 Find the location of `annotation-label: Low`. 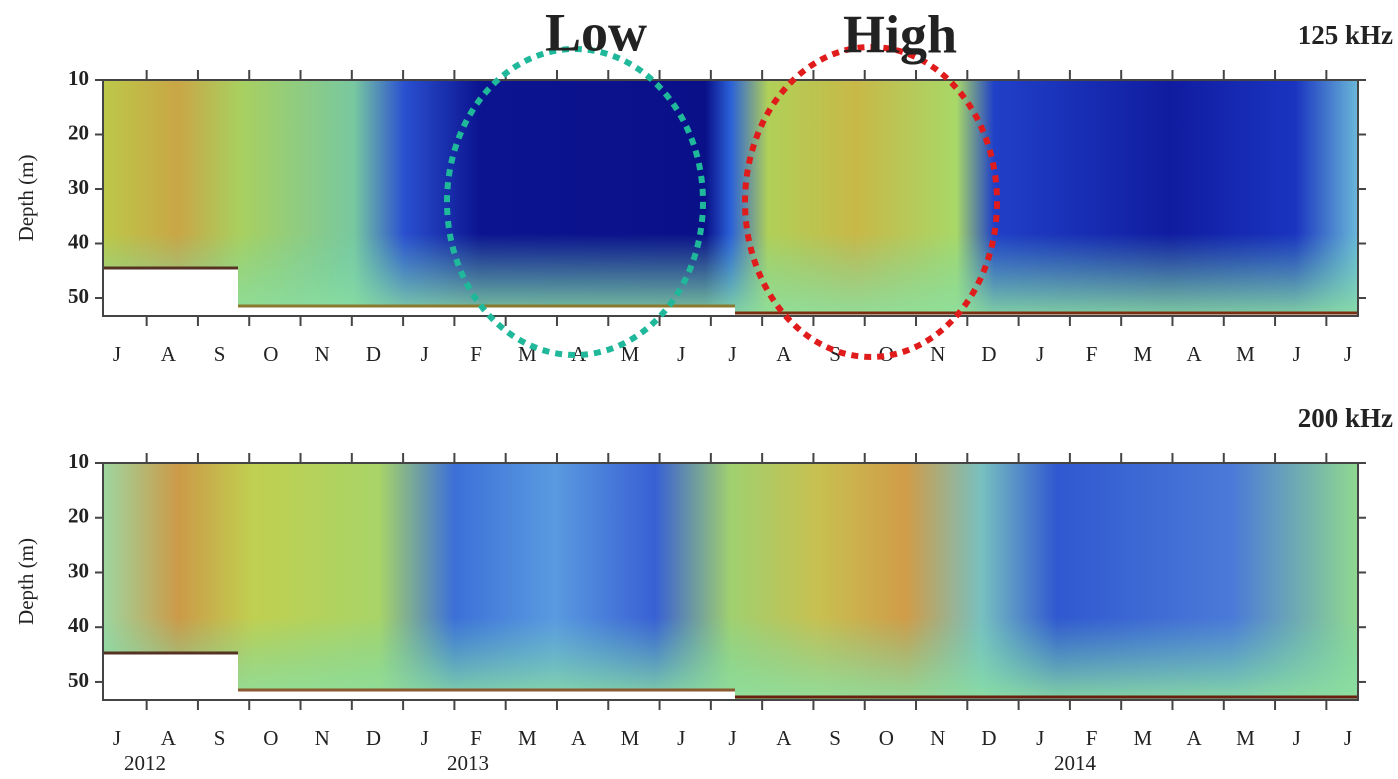

annotation-label: Low is located at coordinates (596, 32).